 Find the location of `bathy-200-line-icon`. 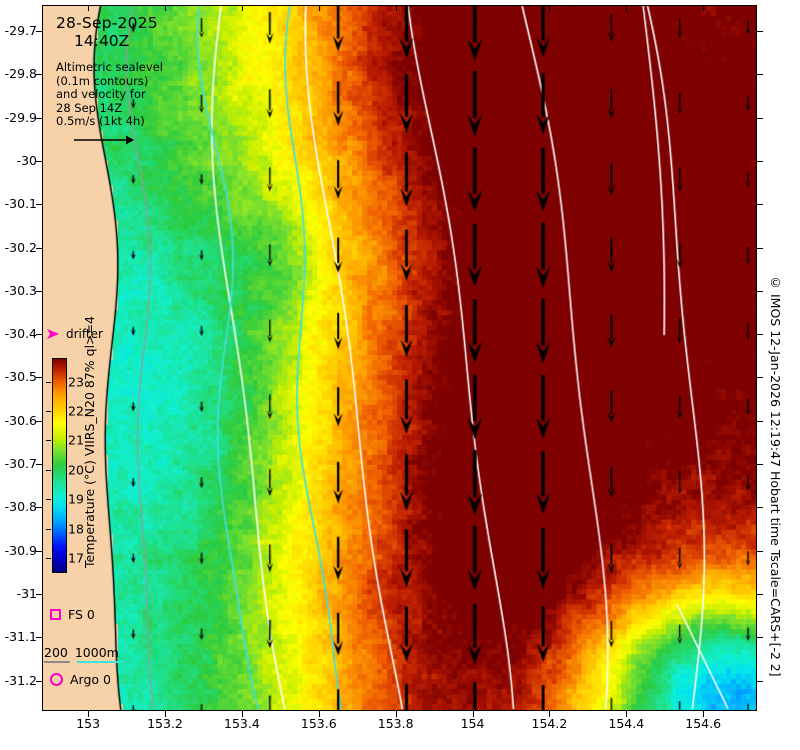

bathy-200-line-icon is located at coordinates (57, 662).